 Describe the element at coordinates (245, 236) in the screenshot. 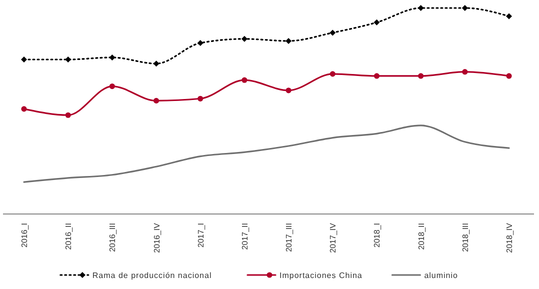

I see `x-tick-label: 2017_II` at that location.